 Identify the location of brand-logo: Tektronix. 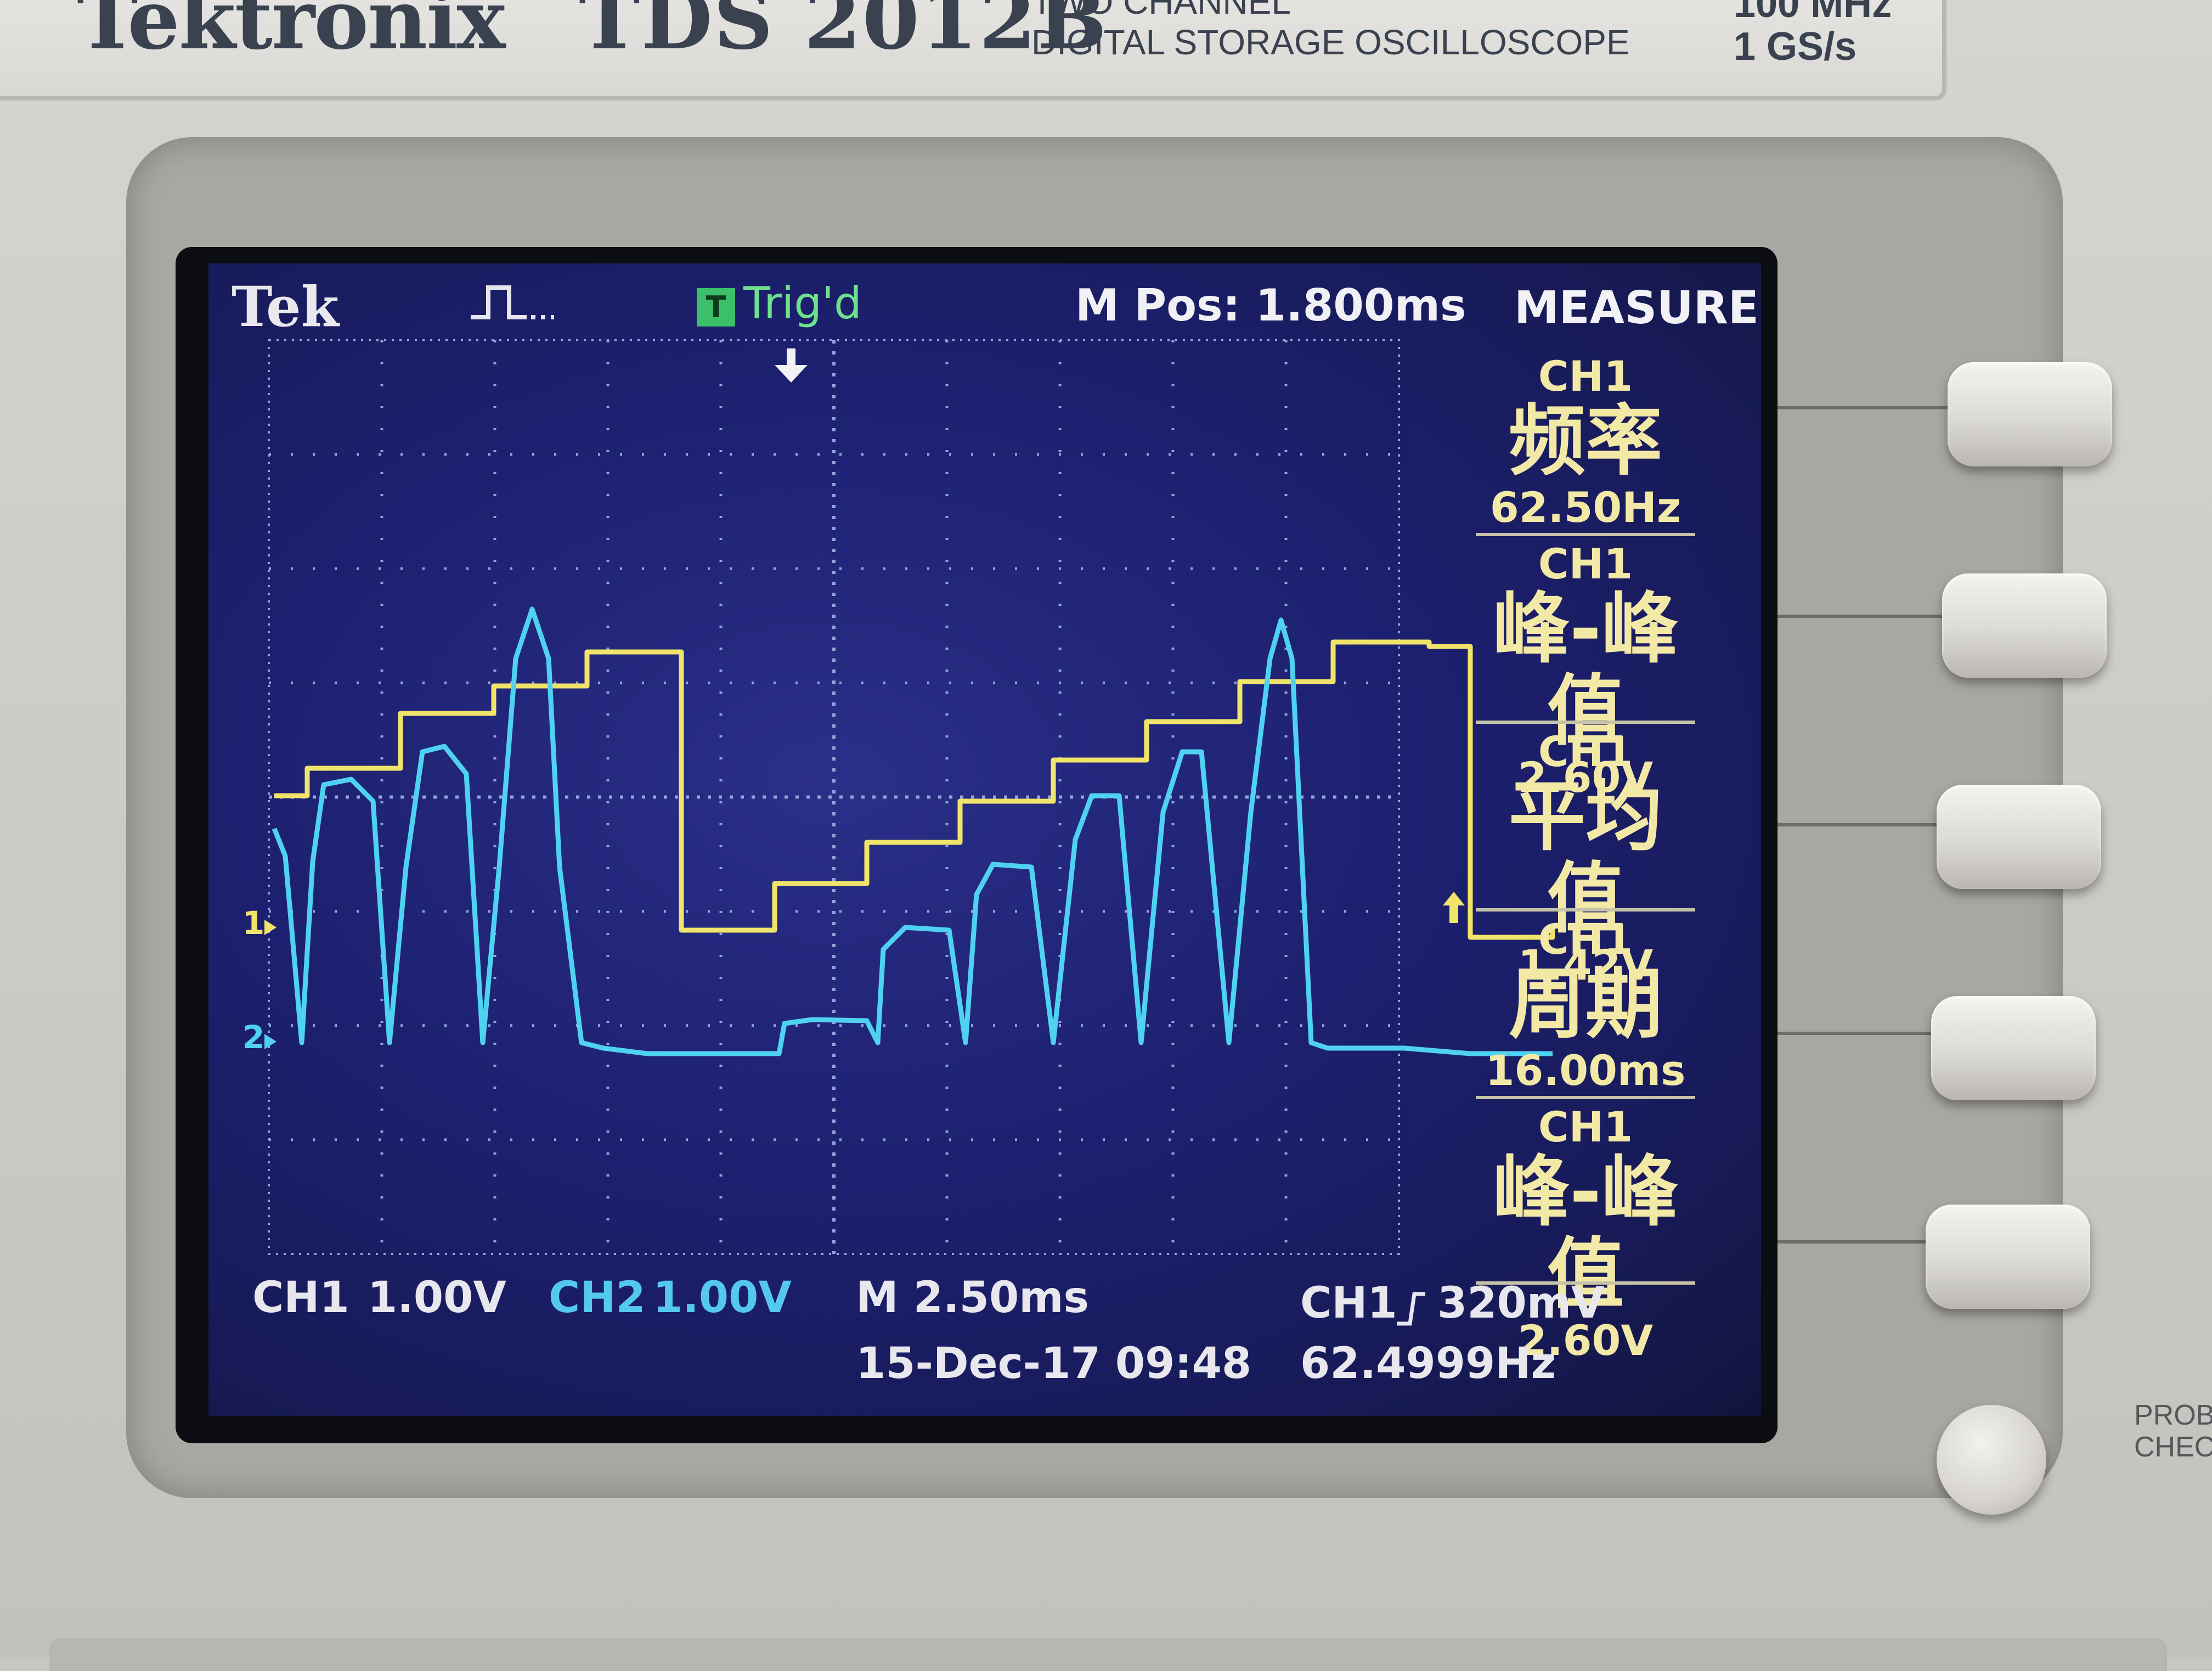
(291, 34).